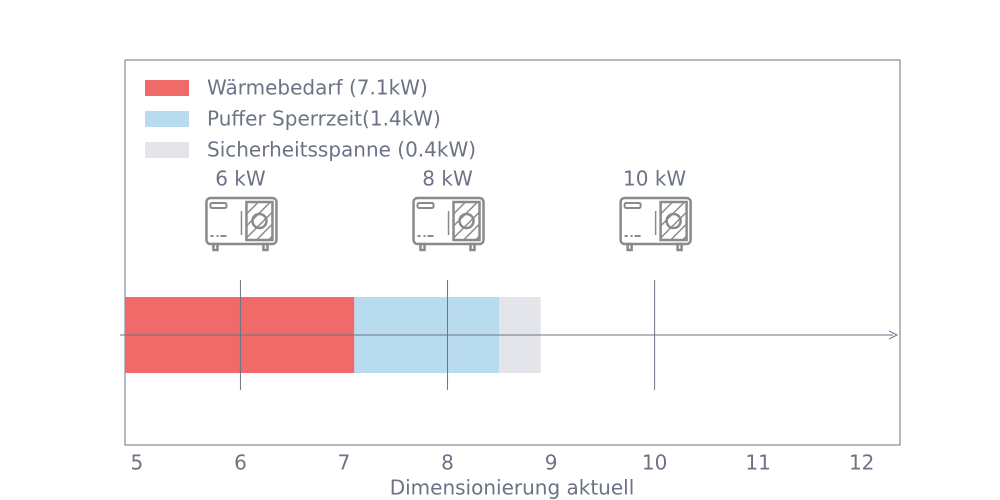 This screenshot has width=1000, height=500. I want to click on arrow-head, so click(893, 335).